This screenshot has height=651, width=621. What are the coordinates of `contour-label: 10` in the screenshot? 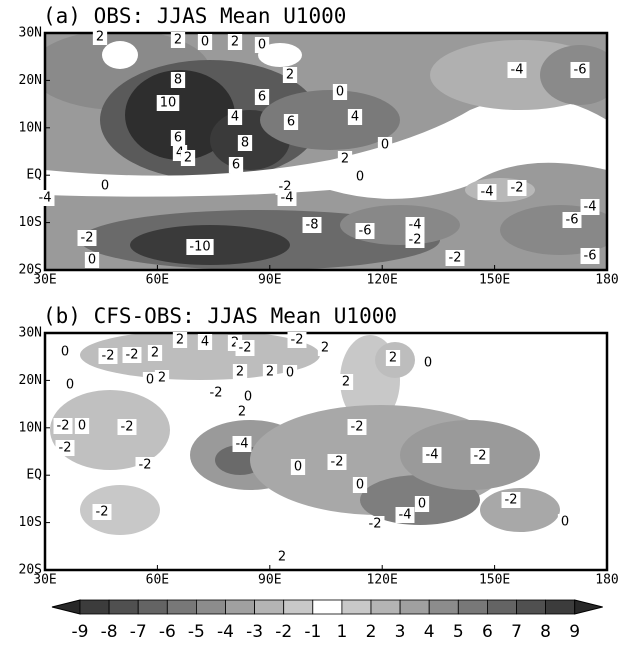 It's located at (168, 103).